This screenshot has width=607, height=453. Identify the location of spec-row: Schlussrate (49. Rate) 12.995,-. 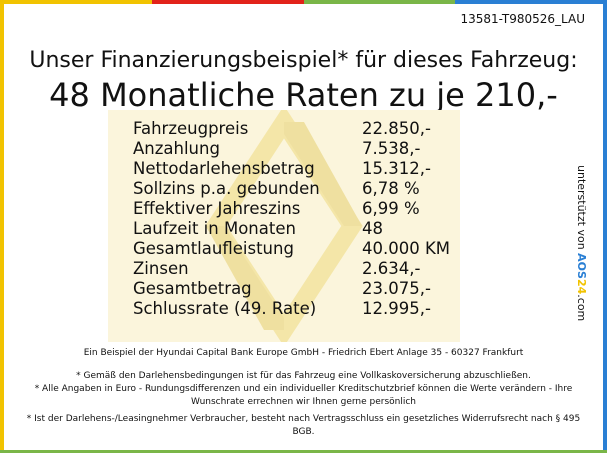
(291, 309).